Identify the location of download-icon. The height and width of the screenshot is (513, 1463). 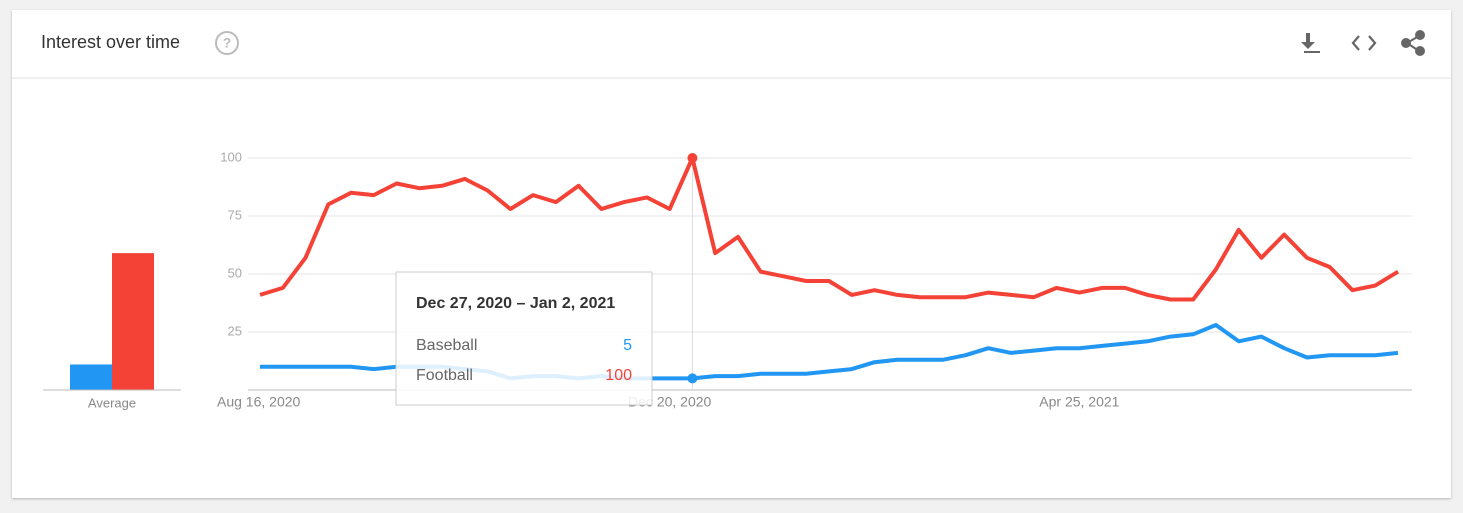
(1310, 43).